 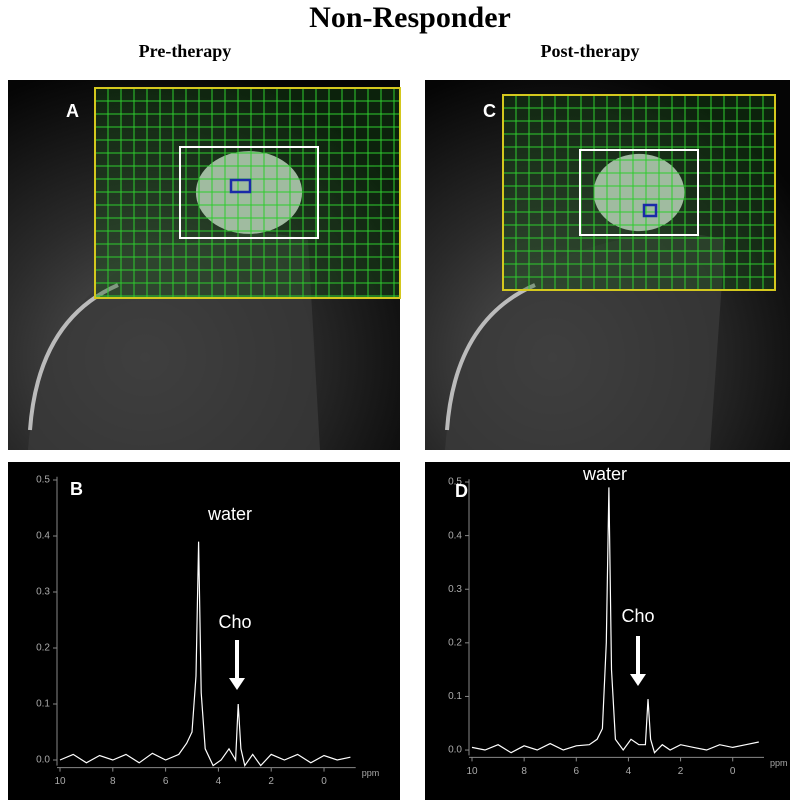 What do you see at coordinates (72, 111) in the screenshot?
I see `panel-label: A` at bounding box center [72, 111].